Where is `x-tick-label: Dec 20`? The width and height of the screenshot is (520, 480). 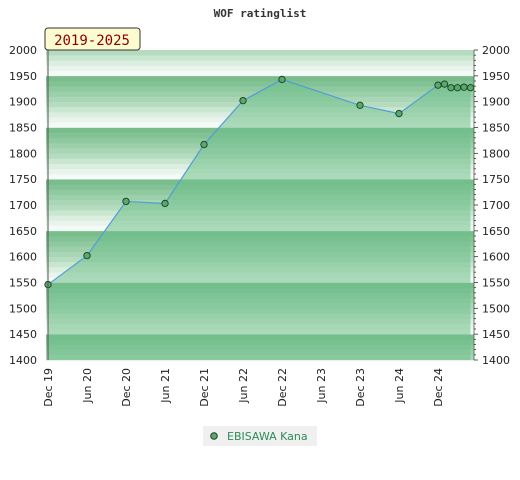 x-tick-label: Dec 20 is located at coordinates (126, 387).